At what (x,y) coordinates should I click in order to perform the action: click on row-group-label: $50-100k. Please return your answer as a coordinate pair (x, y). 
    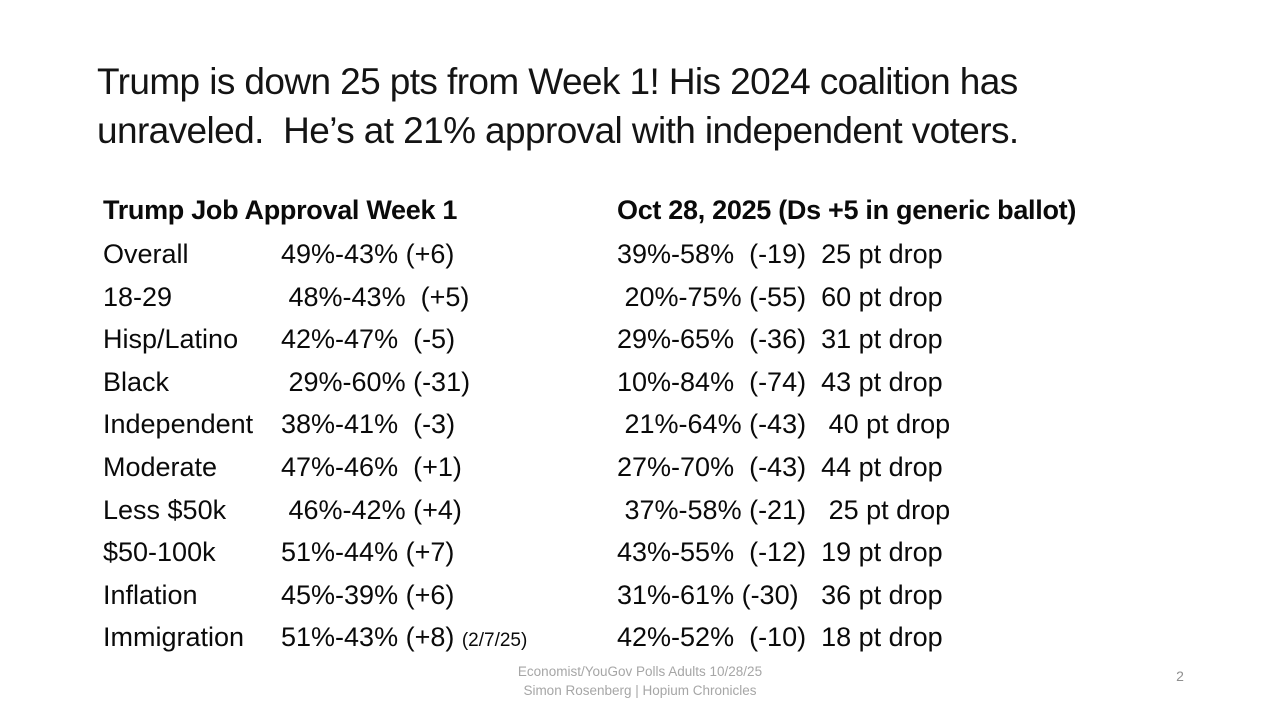
    Looking at the image, I should click on (159, 552).